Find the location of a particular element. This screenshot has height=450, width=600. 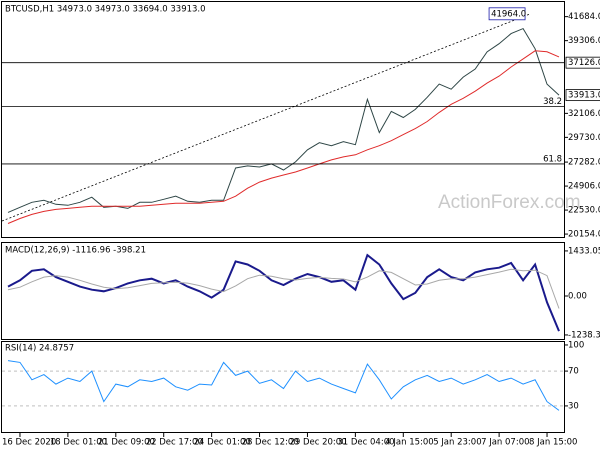

x-tick-label: 8 Jan 15:00 is located at coordinates (553, 443).